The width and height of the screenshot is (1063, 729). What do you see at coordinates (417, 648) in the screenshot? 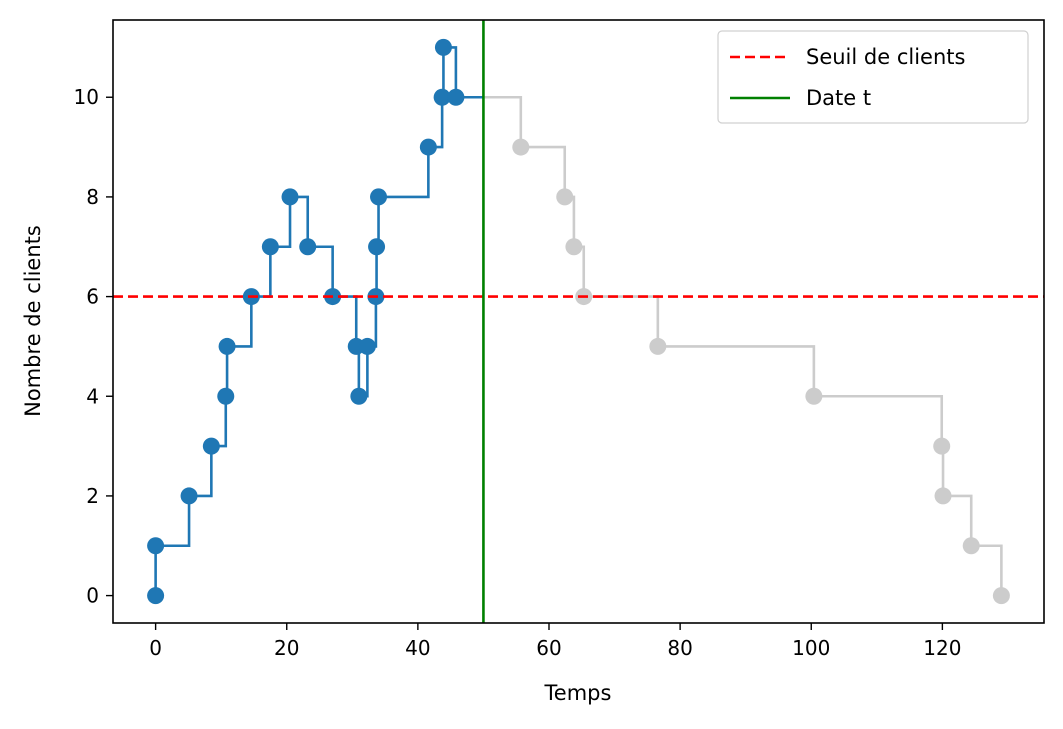
I see `x-tick-label: 40` at bounding box center [417, 648].